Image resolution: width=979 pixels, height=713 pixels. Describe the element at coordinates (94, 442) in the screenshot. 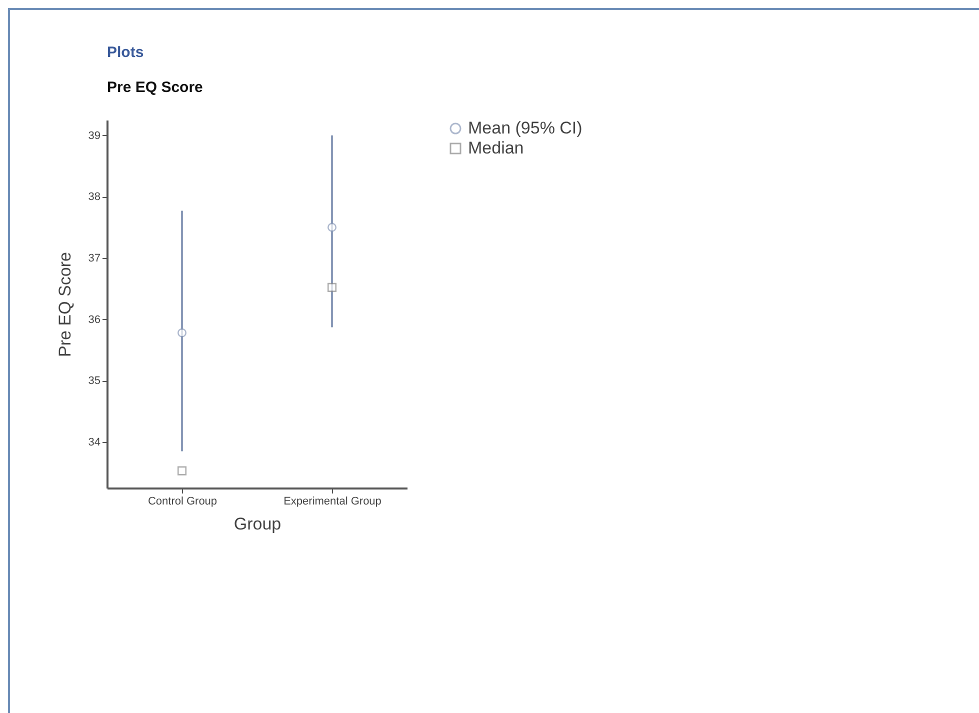

I see `y-tick-label: 34` at that location.